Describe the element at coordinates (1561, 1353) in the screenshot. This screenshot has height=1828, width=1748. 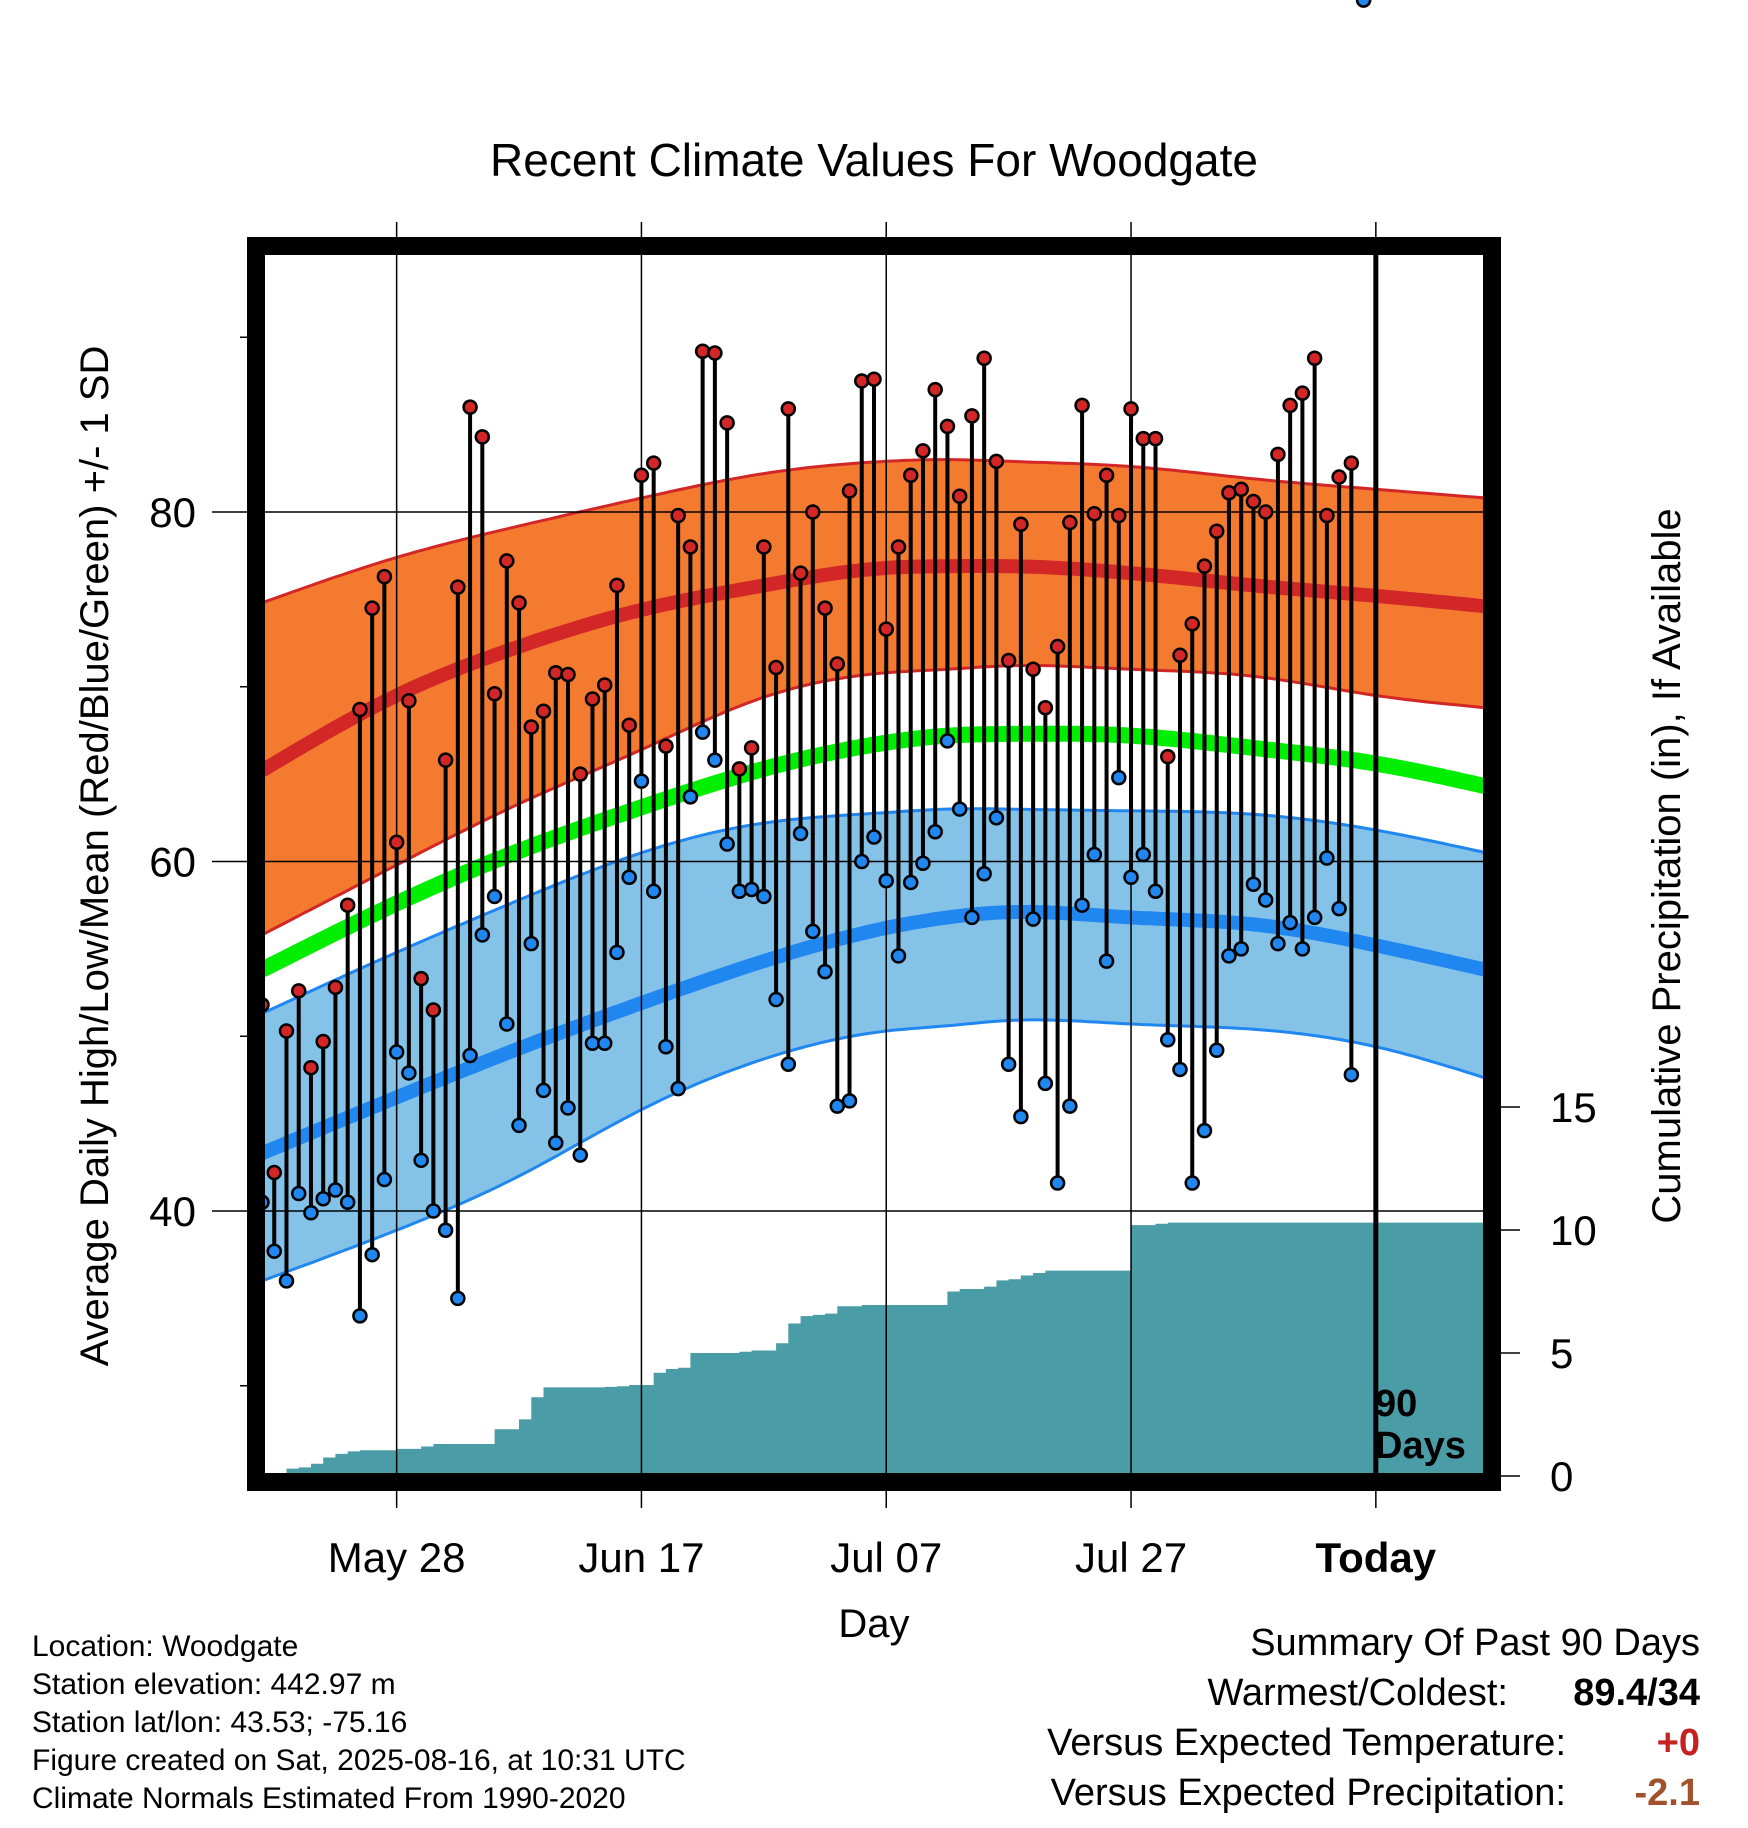
I see `y2-tick-label: 5` at that location.